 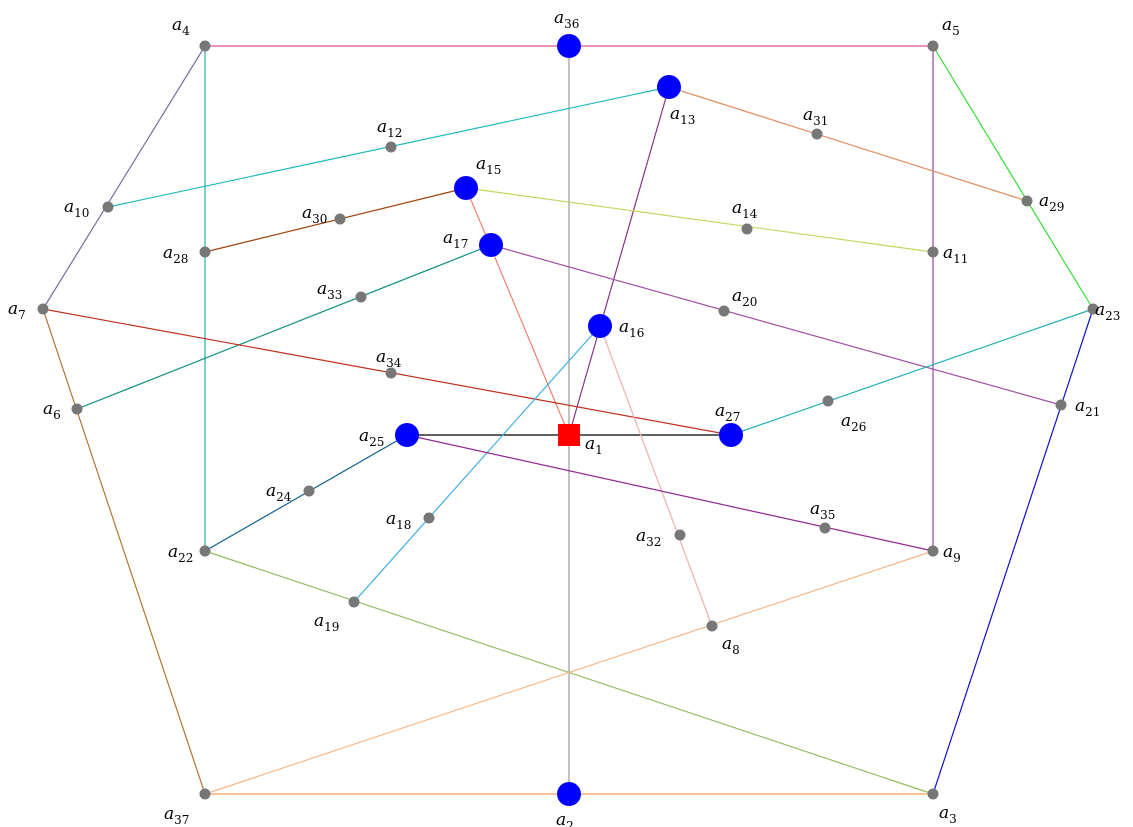 What do you see at coordinates (488, 165) in the screenshot?
I see `node-label-a15: a15` at bounding box center [488, 165].